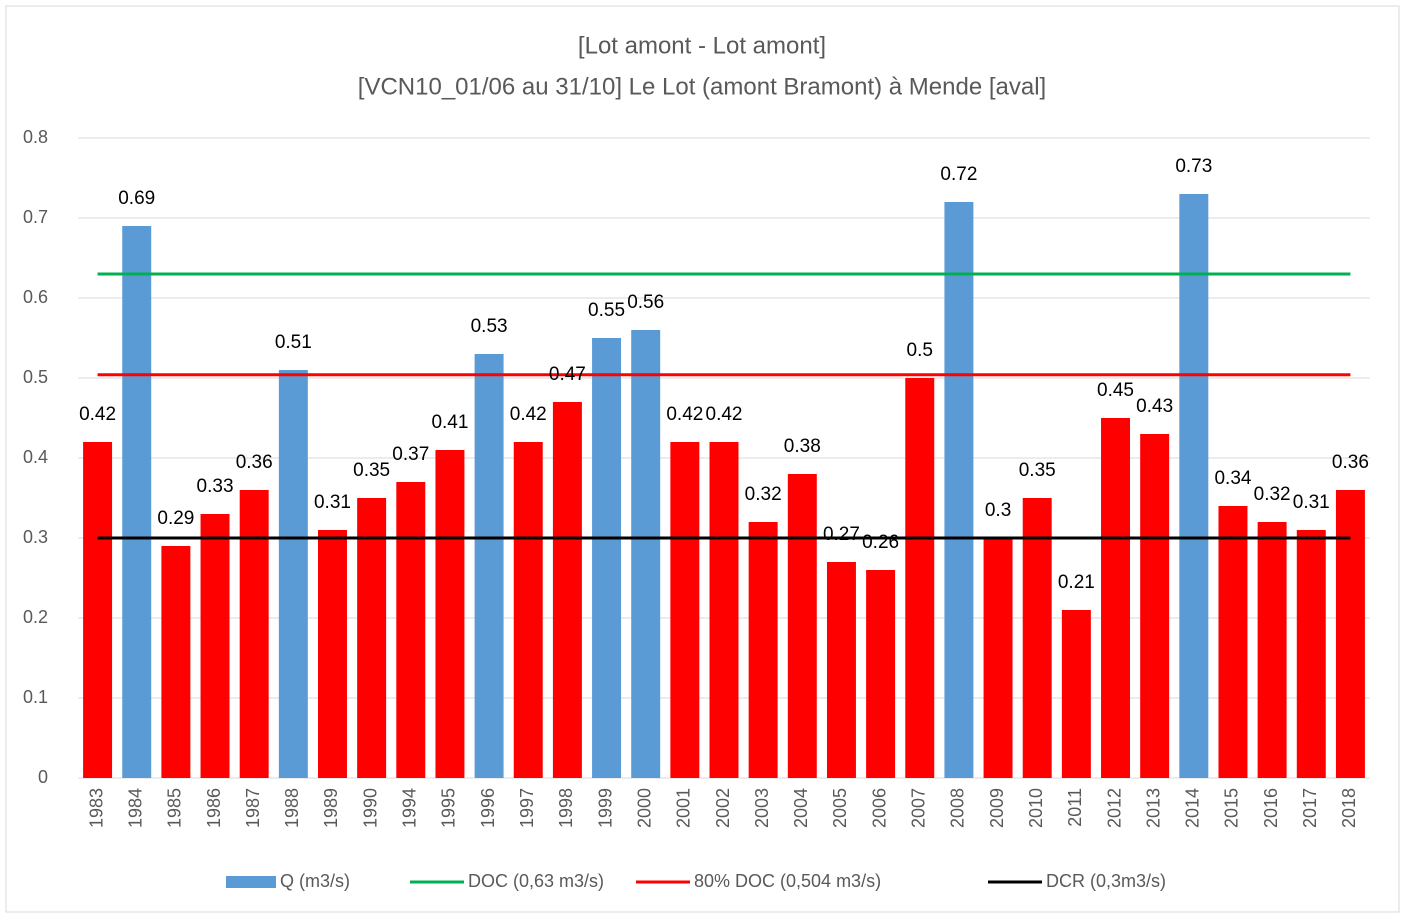 The width and height of the screenshot is (1405, 918). I want to click on legend-label: DCR (0,3m3/s), so click(1106, 881).